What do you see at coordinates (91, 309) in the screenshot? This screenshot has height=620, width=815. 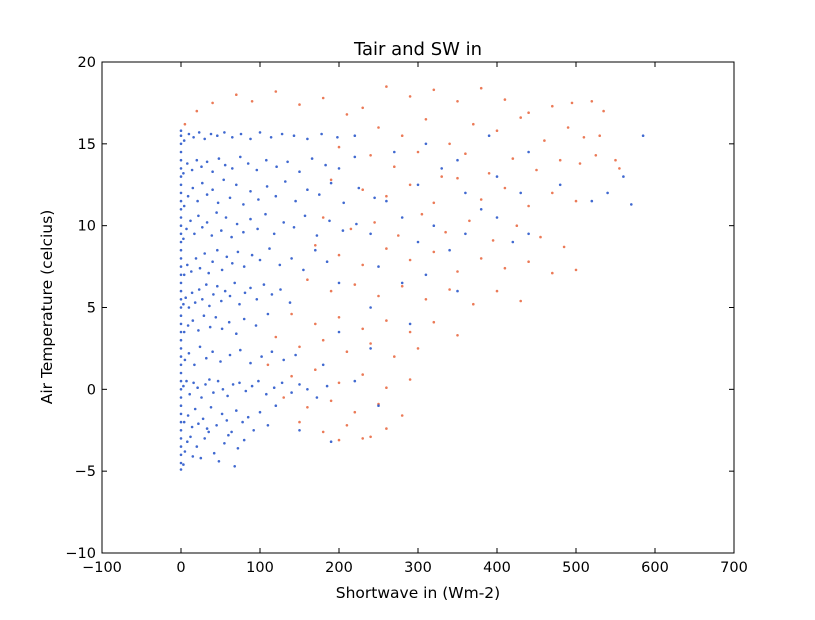 I see `y-tick-label: 5` at bounding box center [91, 309].